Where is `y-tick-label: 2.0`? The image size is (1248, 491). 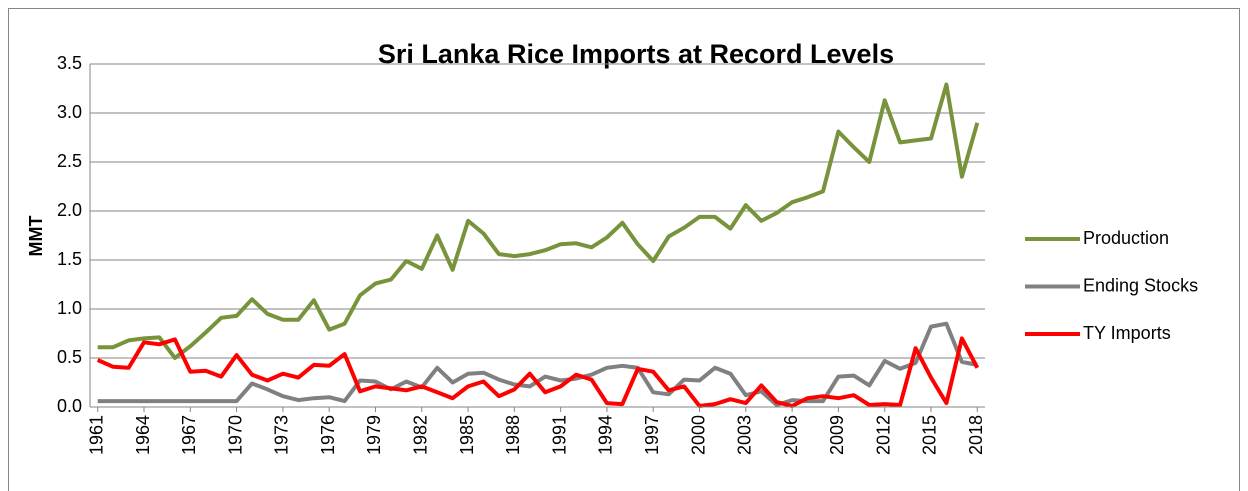 y-tick-label: 2.0 is located at coordinates (69, 210).